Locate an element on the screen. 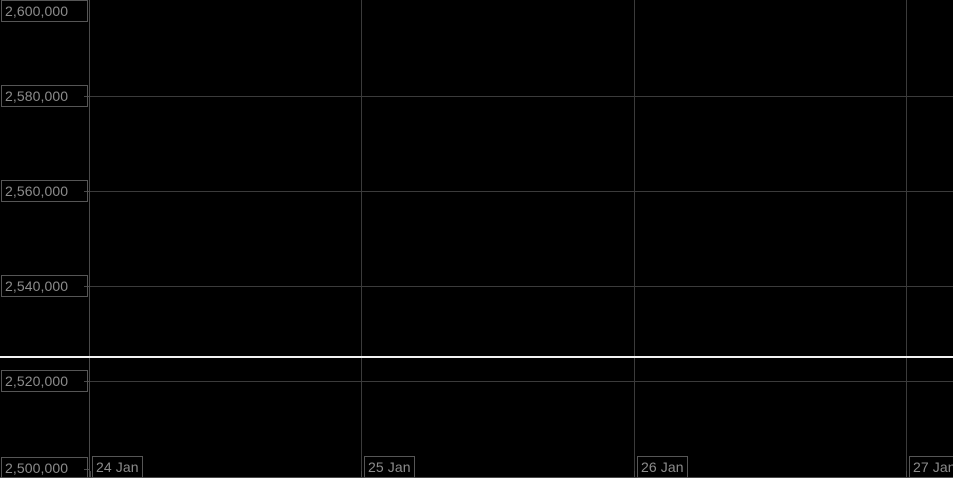 The image size is (953, 478). y-axis-label: 2,500,000 is located at coordinates (44, 467).